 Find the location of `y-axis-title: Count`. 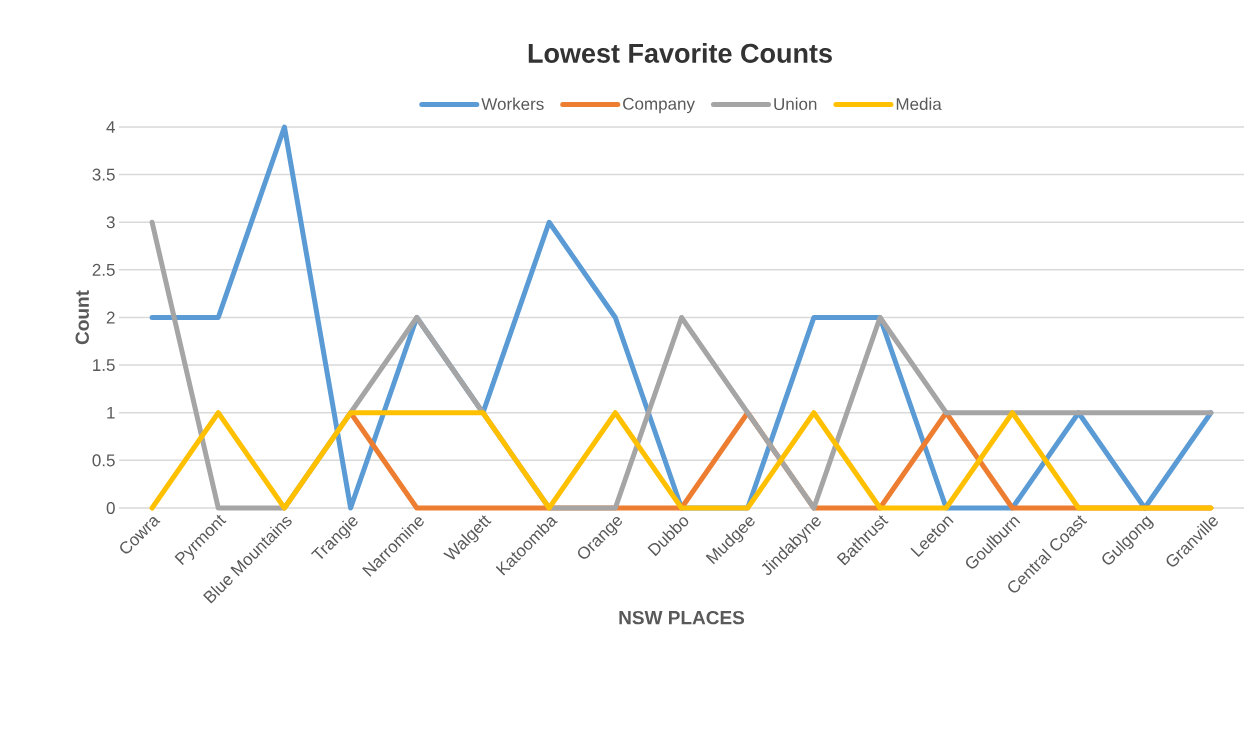

y-axis-title: Count is located at coordinates (82, 317).